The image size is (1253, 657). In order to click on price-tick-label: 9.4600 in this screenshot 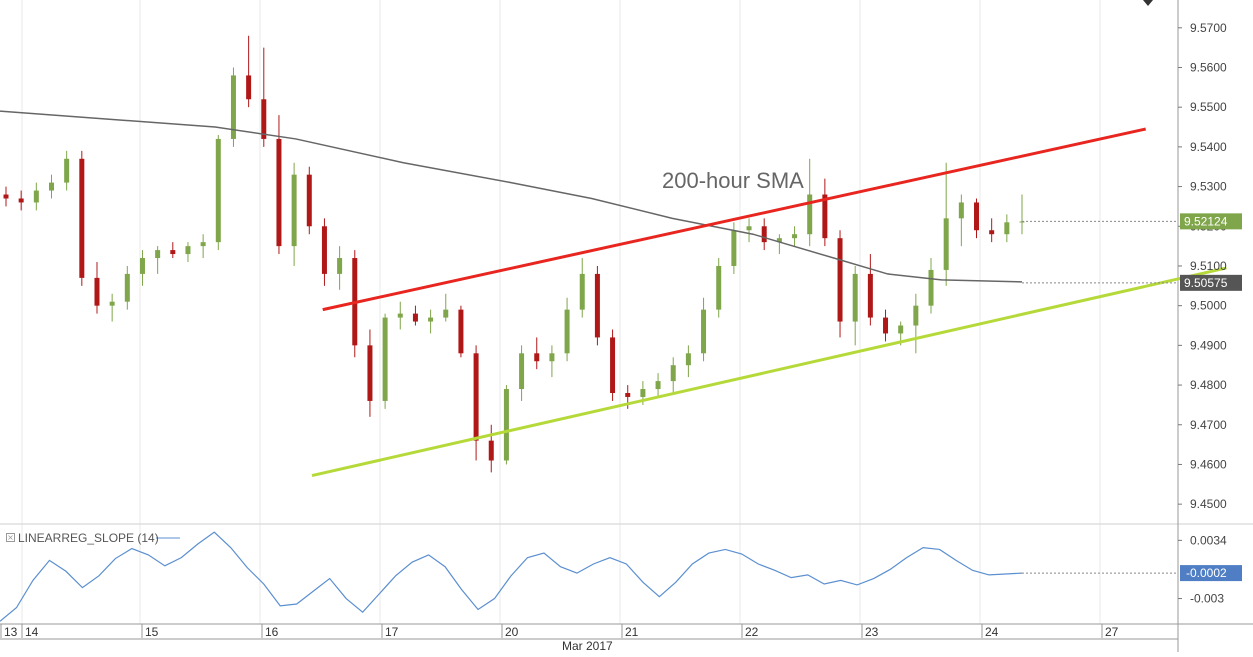, I will do `click(1208, 464)`.